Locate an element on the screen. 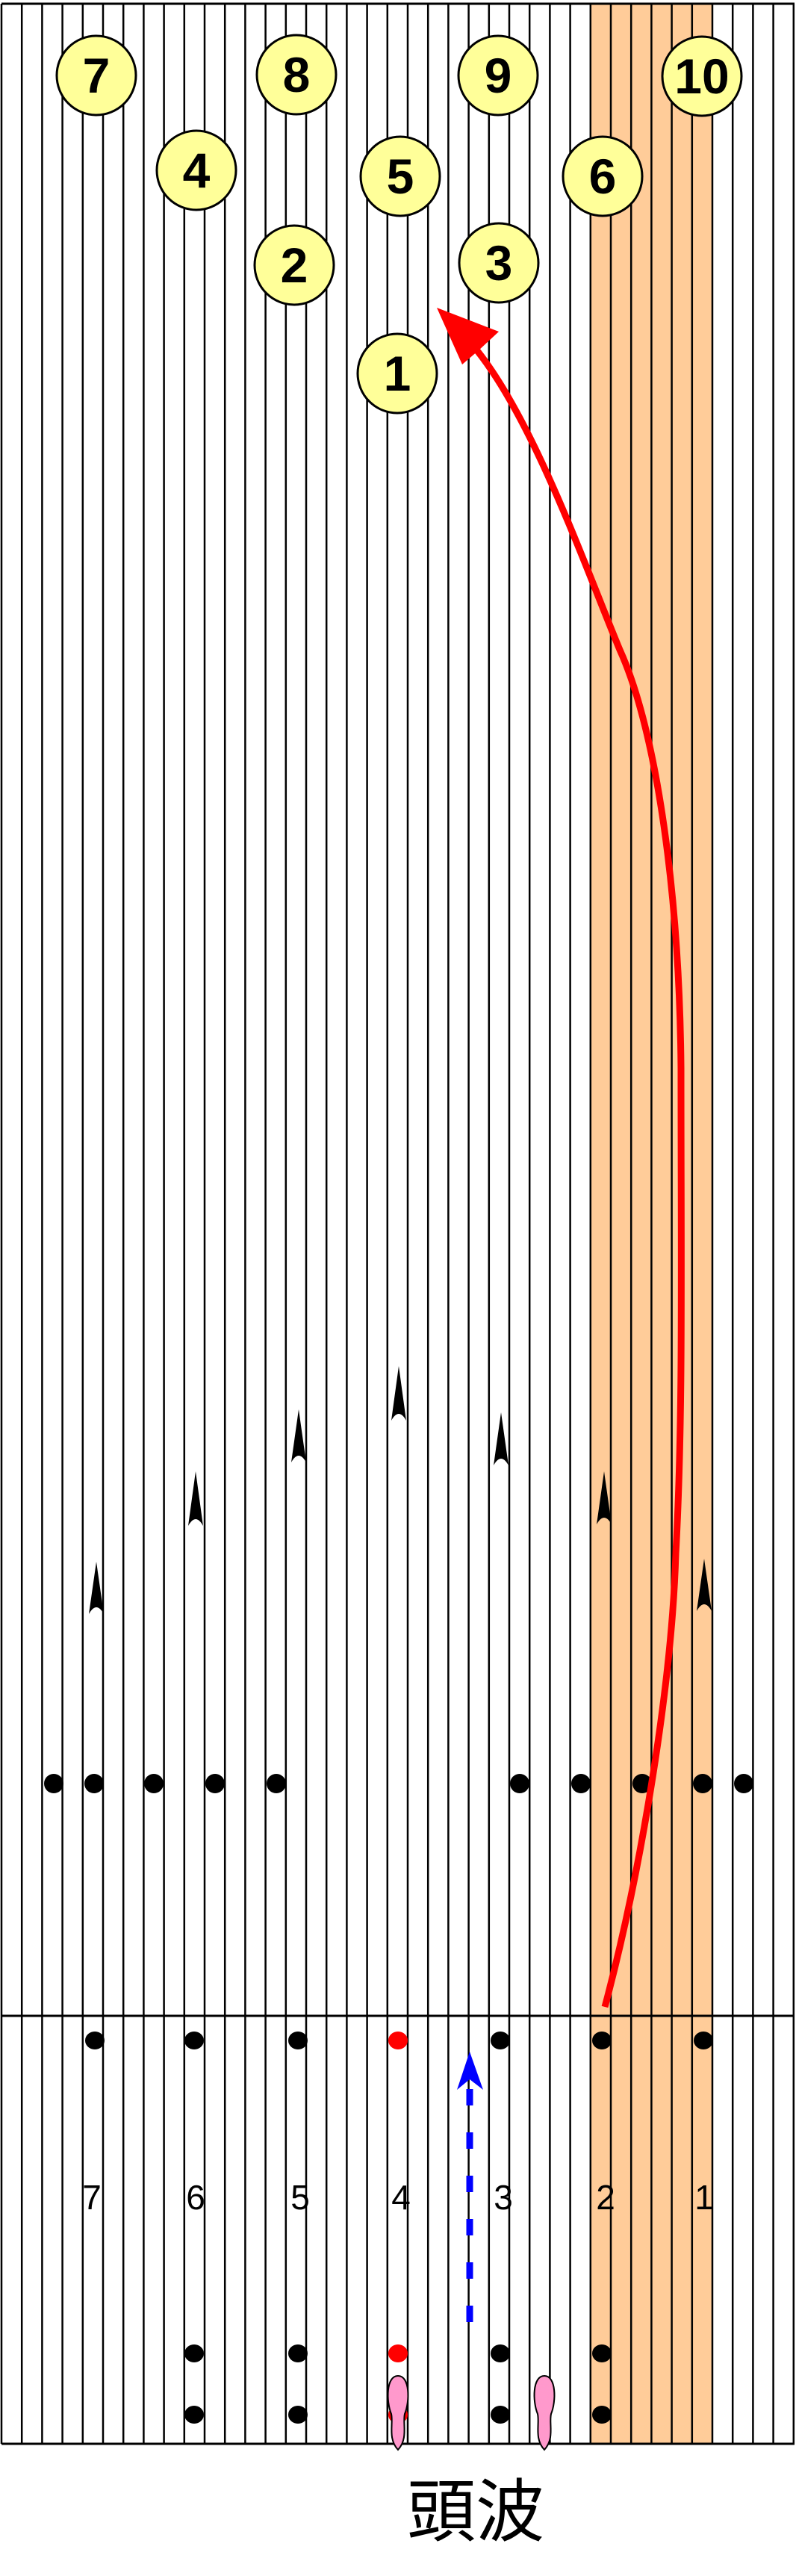 This screenshot has height=2576, width=796. target-line-arrow is located at coordinates (470, 2187).